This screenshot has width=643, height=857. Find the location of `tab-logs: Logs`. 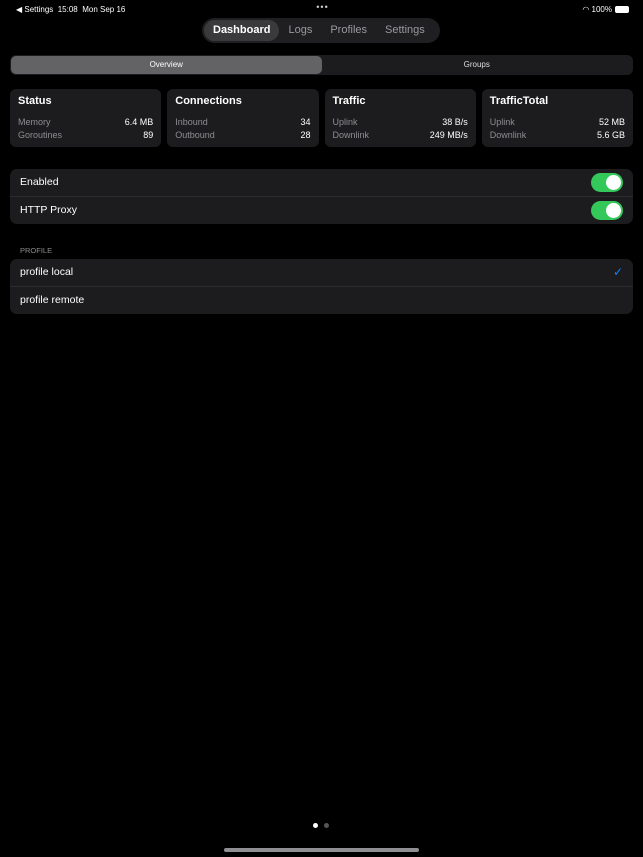

tab-logs: Logs is located at coordinates (300, 30).